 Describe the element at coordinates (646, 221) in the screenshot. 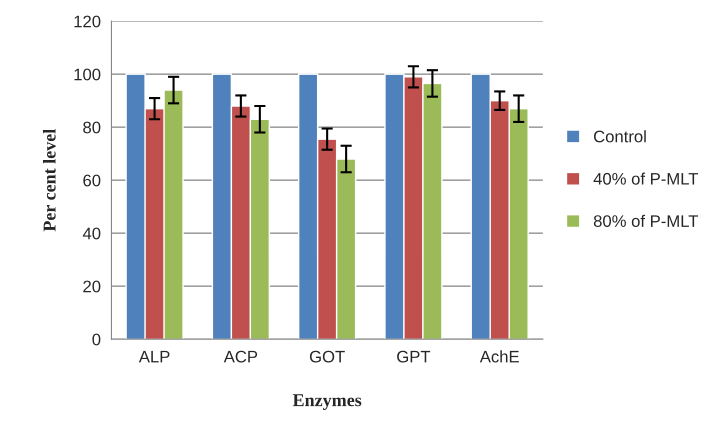

I see `legend-label: 80% of P-MLT` at that location.